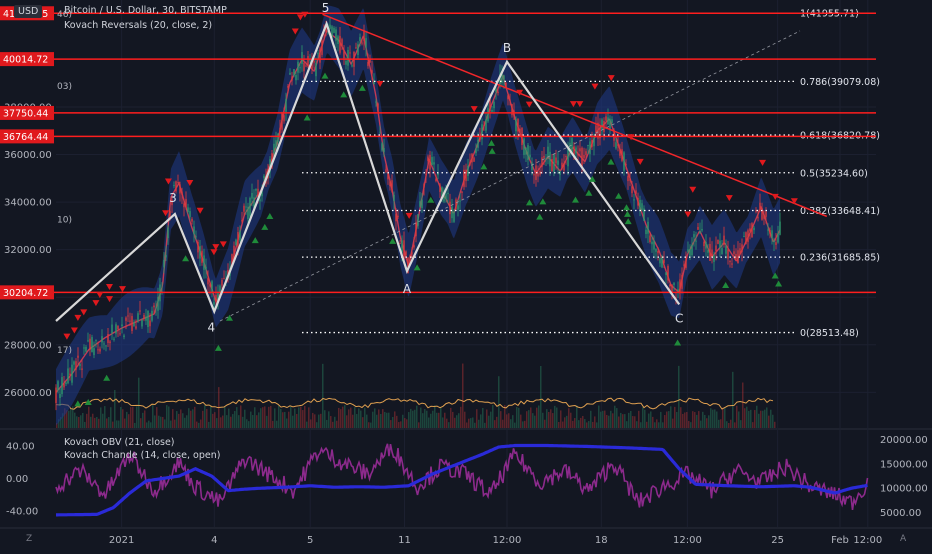 This screenshot has height=554, width=932. I want to click on fib-level-label: 0.786(39079.08), so click(840, 82).